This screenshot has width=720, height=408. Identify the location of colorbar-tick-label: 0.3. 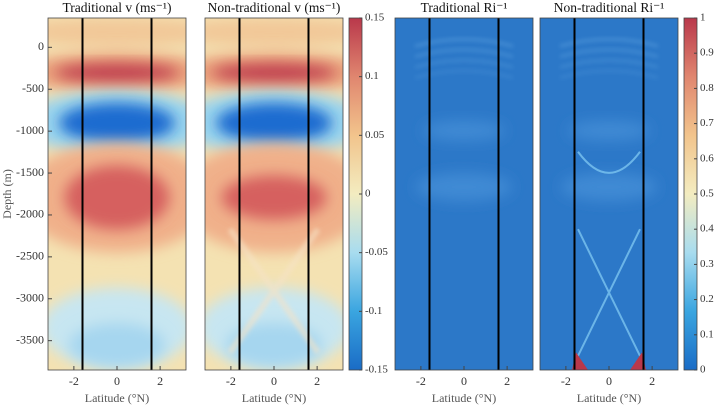
(707, 264).